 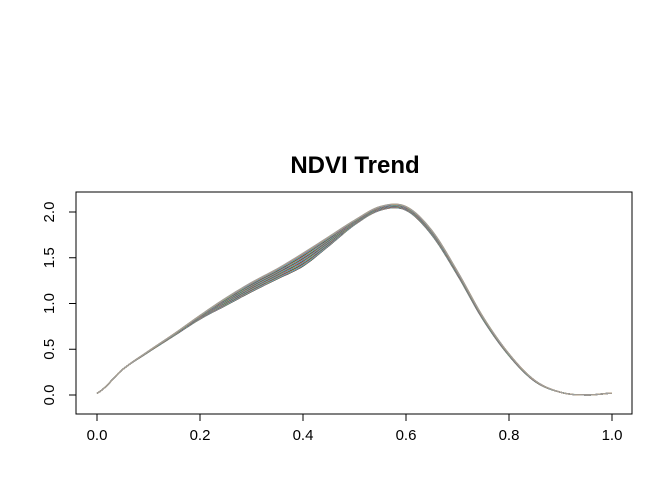 What do you see at coordinates (612, 435) in the screenshot?
I see `x-tick-label: 1.0` at bounding box center [612, 435].